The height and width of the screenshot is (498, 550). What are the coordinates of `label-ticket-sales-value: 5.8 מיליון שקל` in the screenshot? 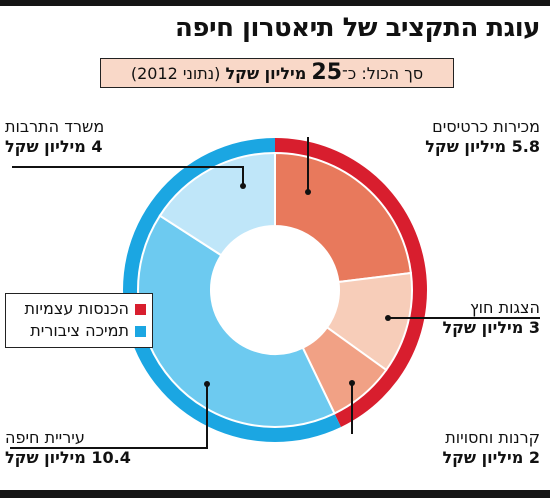 It's located at (482, 146).